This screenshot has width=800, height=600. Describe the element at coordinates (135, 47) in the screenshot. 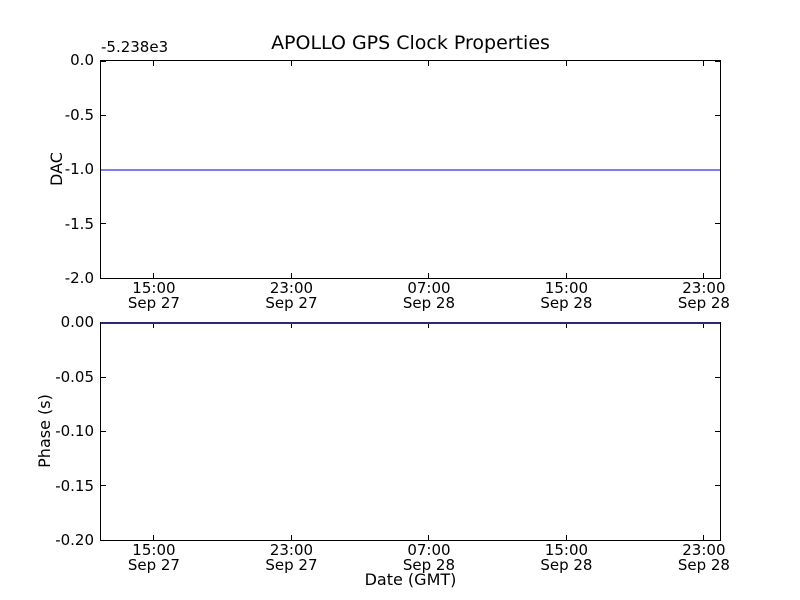

I see `y-axis-offset-text: -5.238e3` at that location.